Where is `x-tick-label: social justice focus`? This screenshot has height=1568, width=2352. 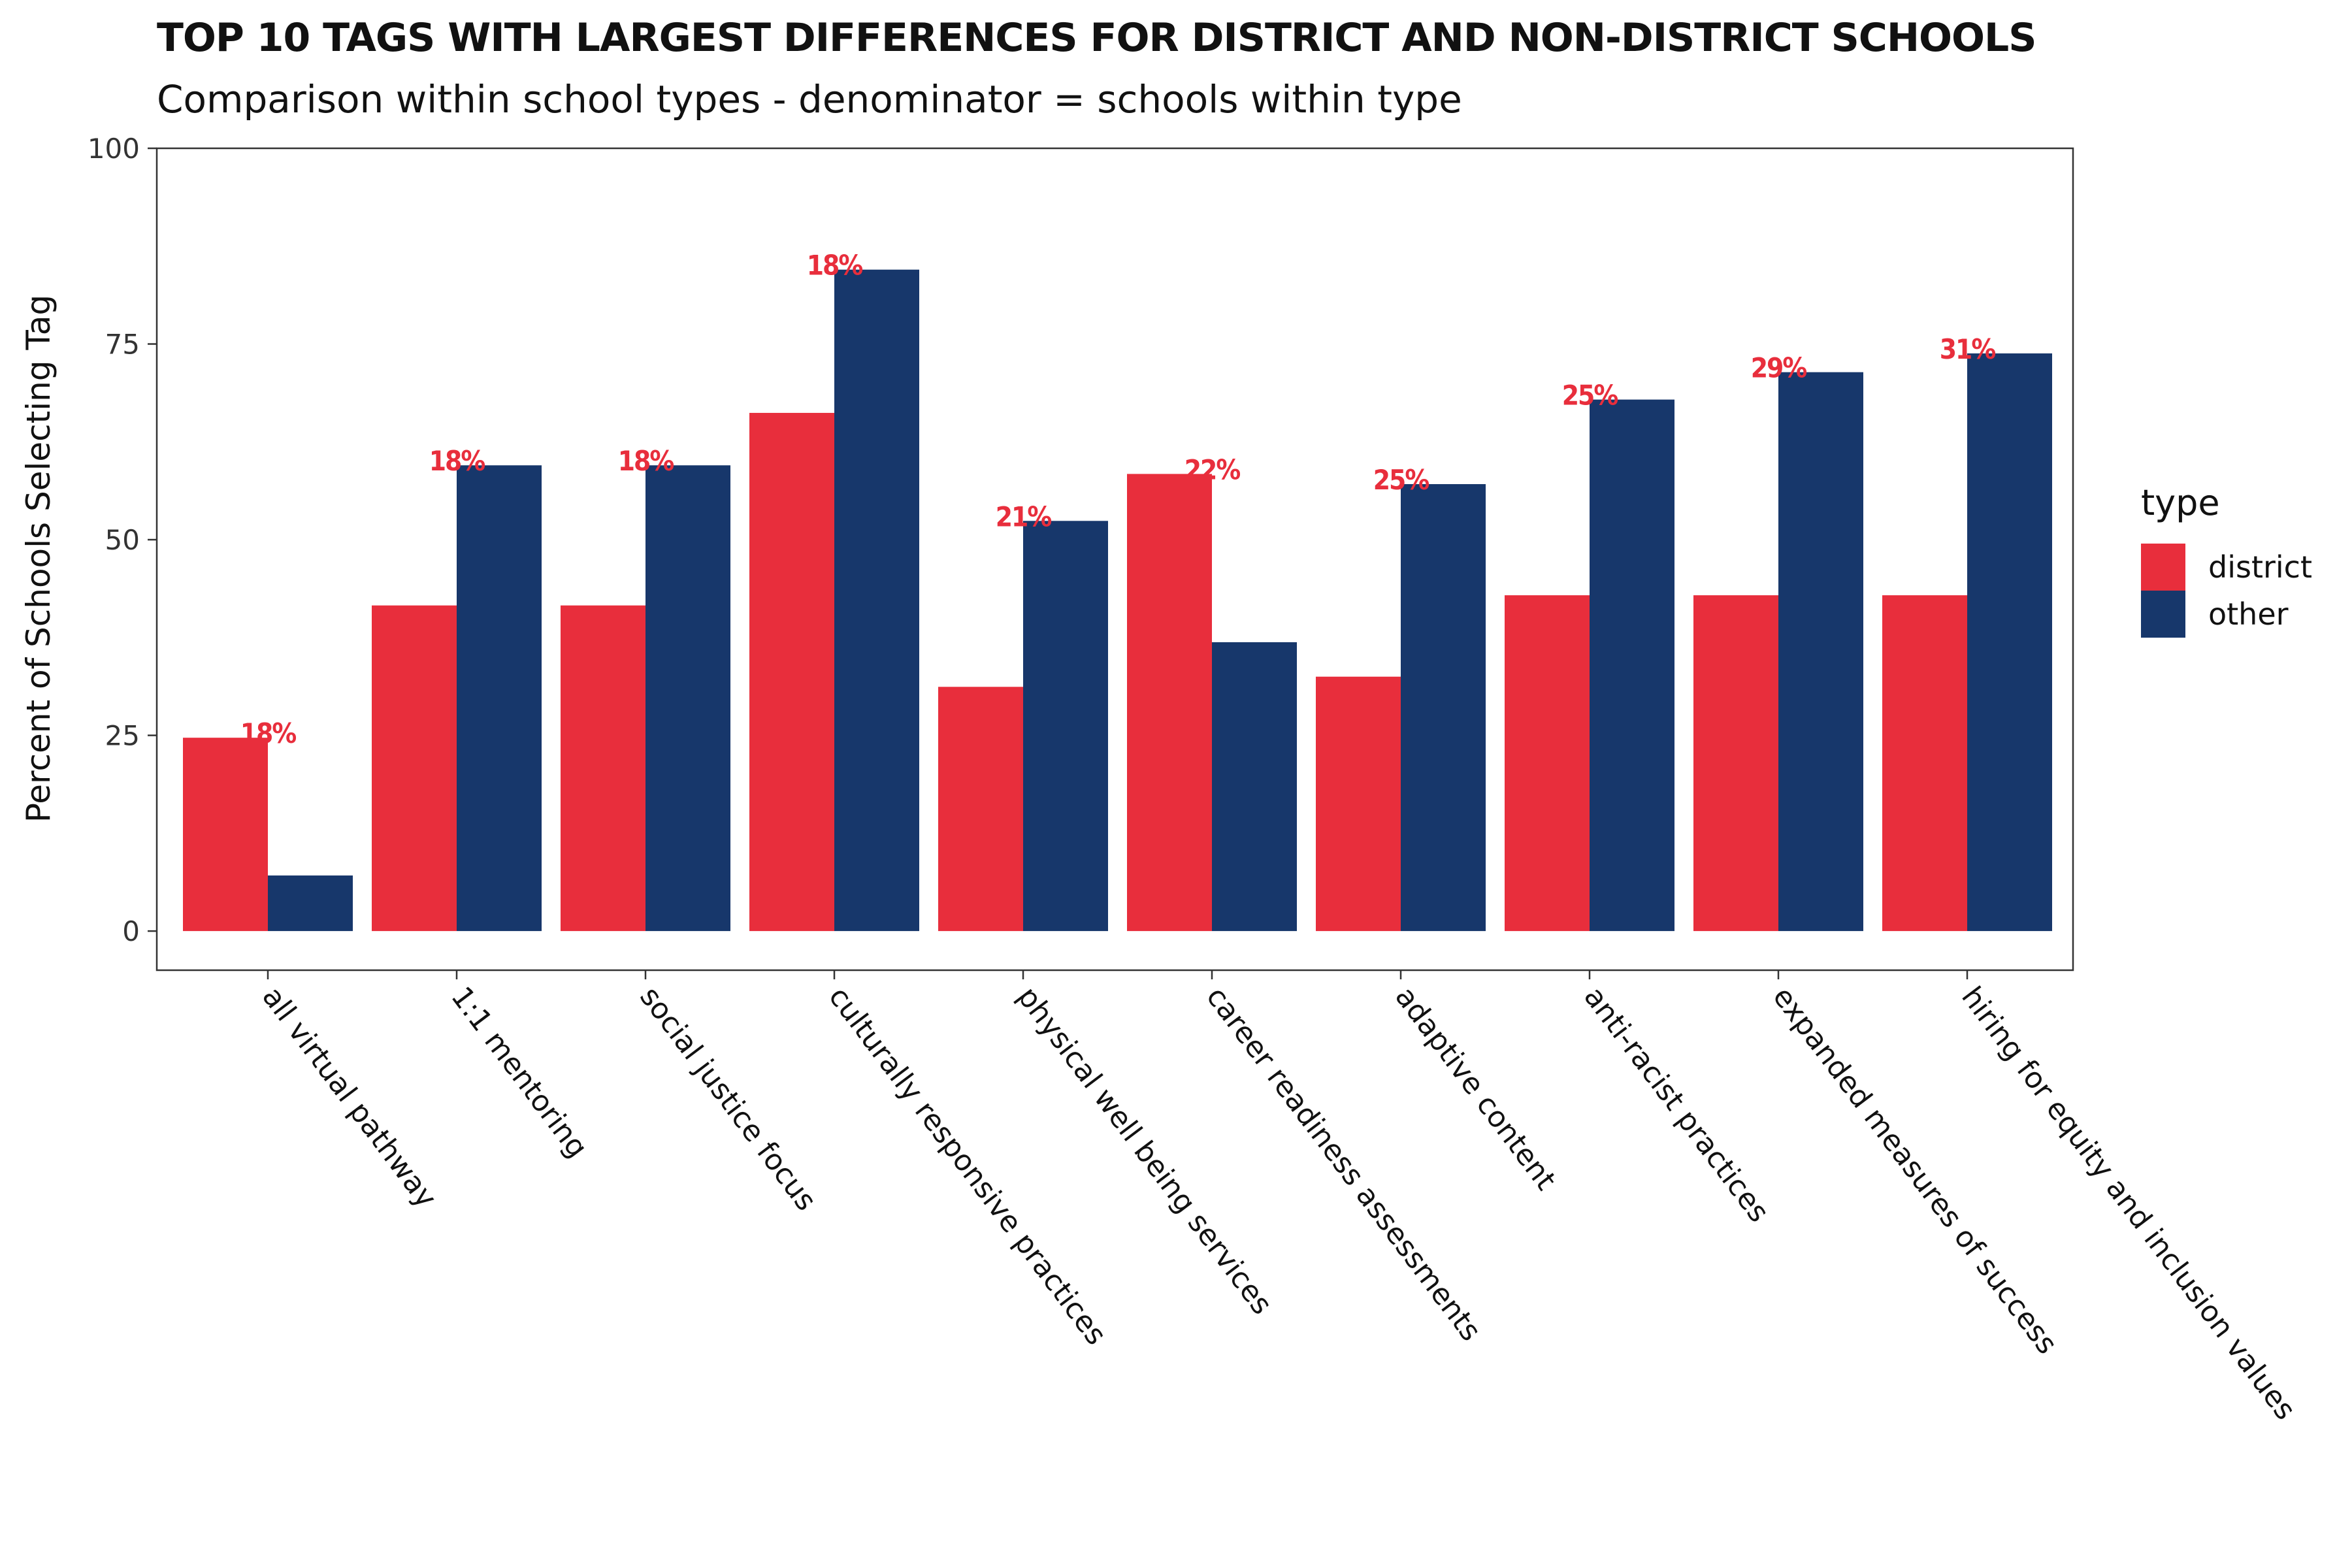
x-tick-label: social justice focus is located at coordinates (728, 1099).